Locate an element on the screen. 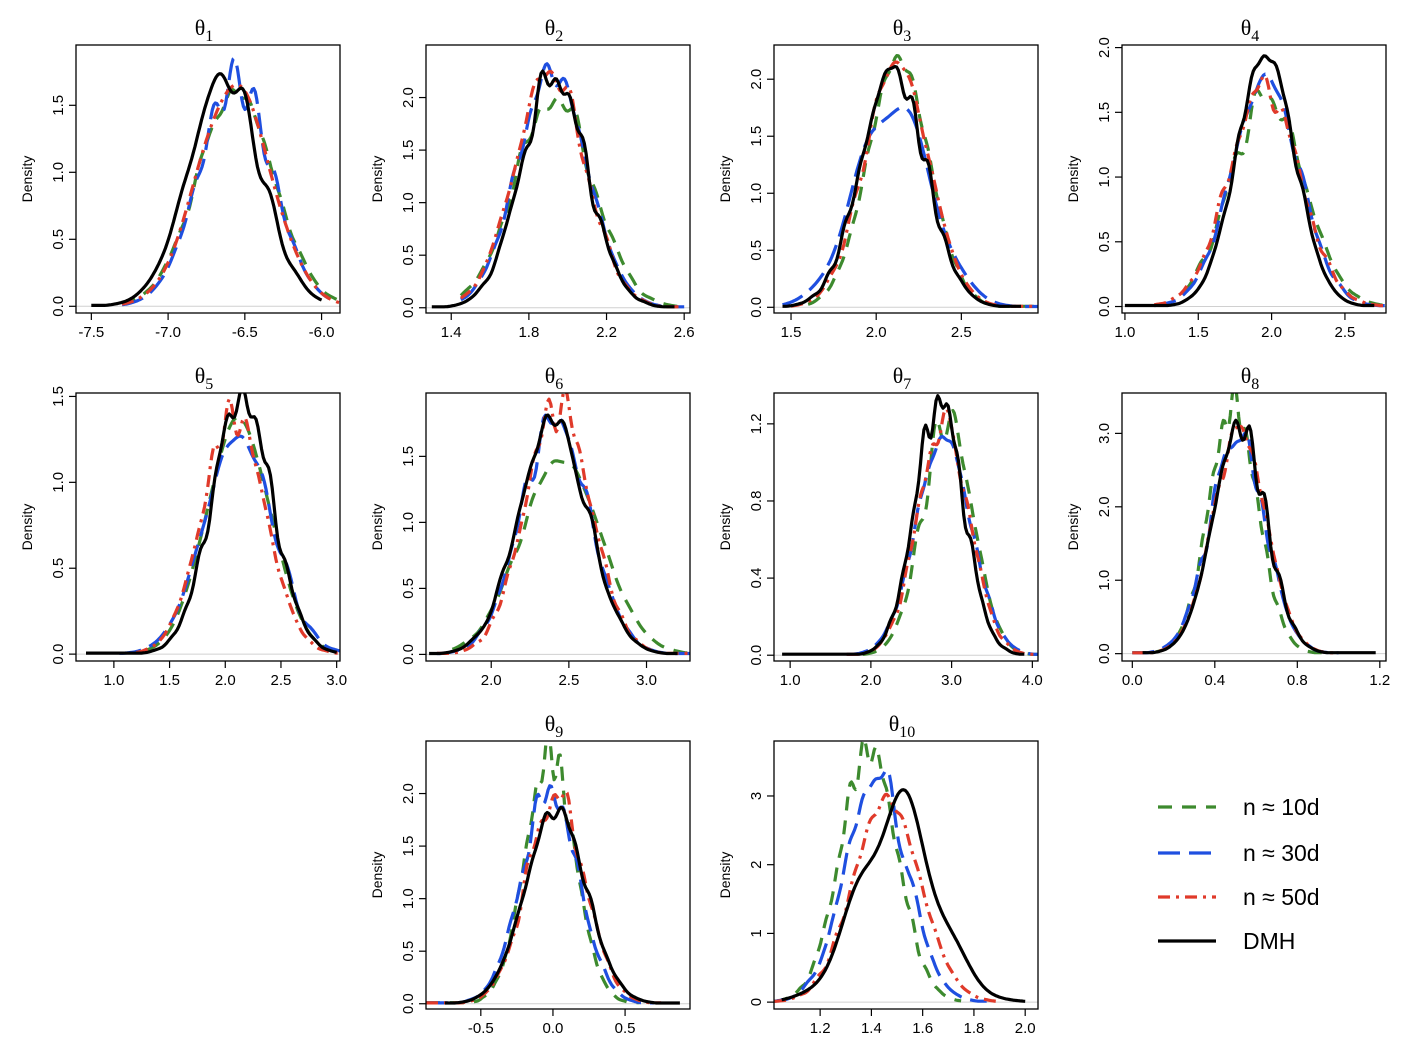  y-tick-label: 2 is located at coordinates (756, 865).